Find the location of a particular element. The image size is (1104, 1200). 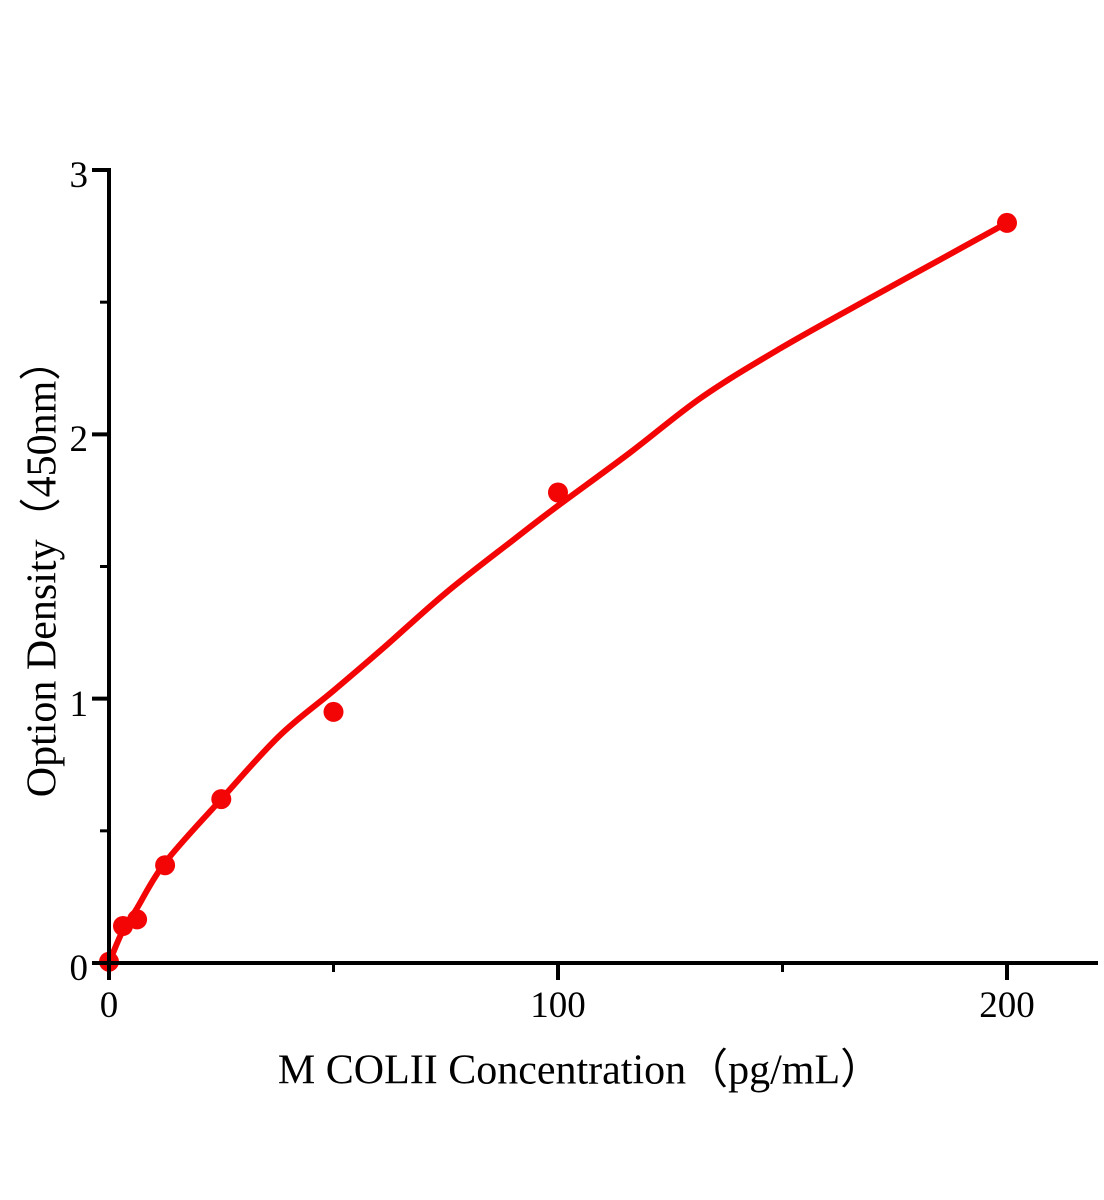

x-axis-title: M COLII Concentration（pg/mL） is located at coordinates (580, 1070).